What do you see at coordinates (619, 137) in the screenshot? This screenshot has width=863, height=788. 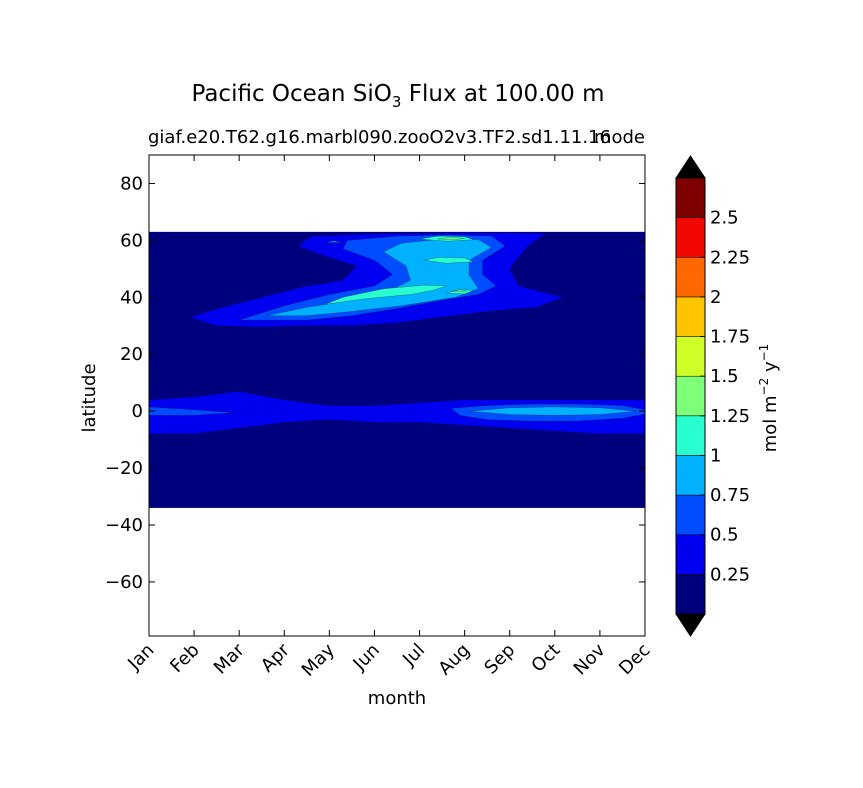 I see `chart-subtitle-right: mode` at bounding box center [619, 137].